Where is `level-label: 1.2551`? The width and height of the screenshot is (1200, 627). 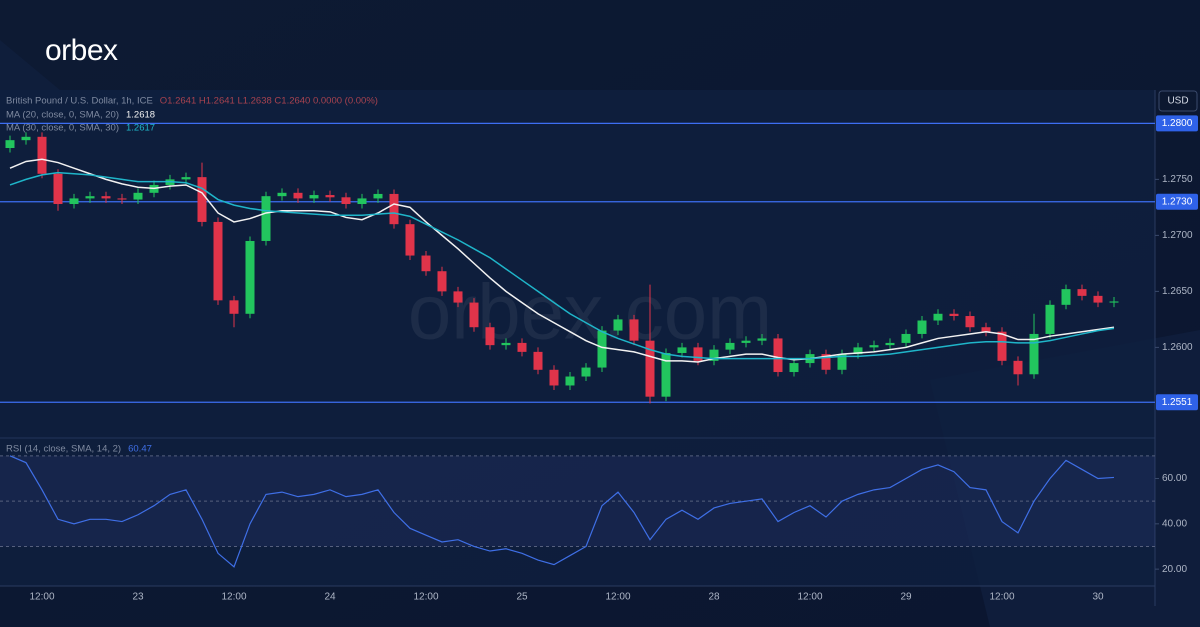 level-label: 1.2551 is located at coordinates (1177, 402).